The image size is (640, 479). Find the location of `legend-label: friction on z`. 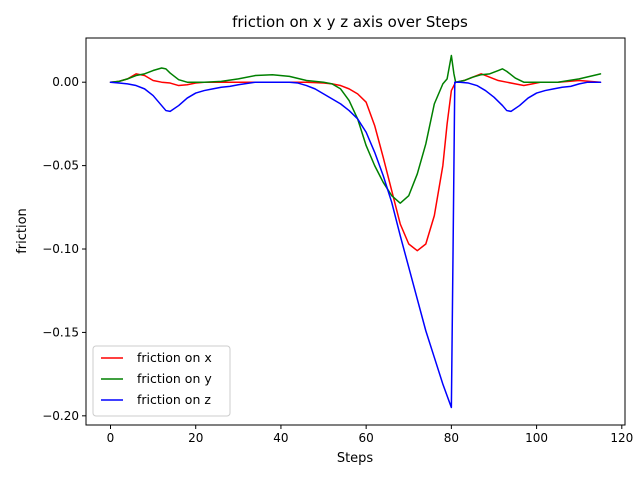

legend-label: friction on z is located at coordinates (174, 399).